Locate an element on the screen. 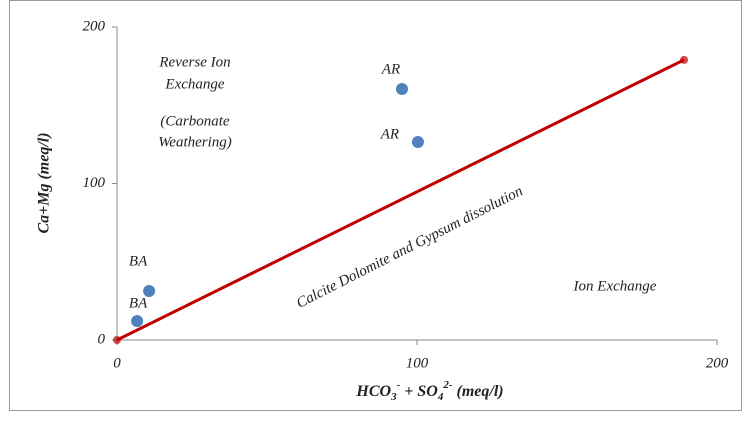  x-tick-label: 0 is located at coordinates (117, 363).